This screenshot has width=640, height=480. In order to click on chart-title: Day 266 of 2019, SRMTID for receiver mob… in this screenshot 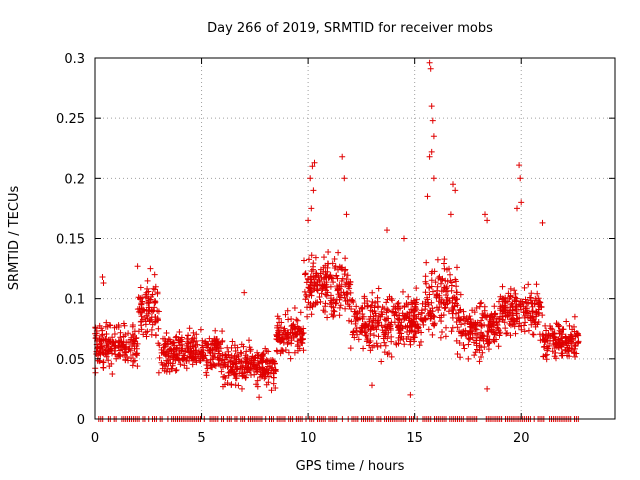, I will do `click(350, 28)`.